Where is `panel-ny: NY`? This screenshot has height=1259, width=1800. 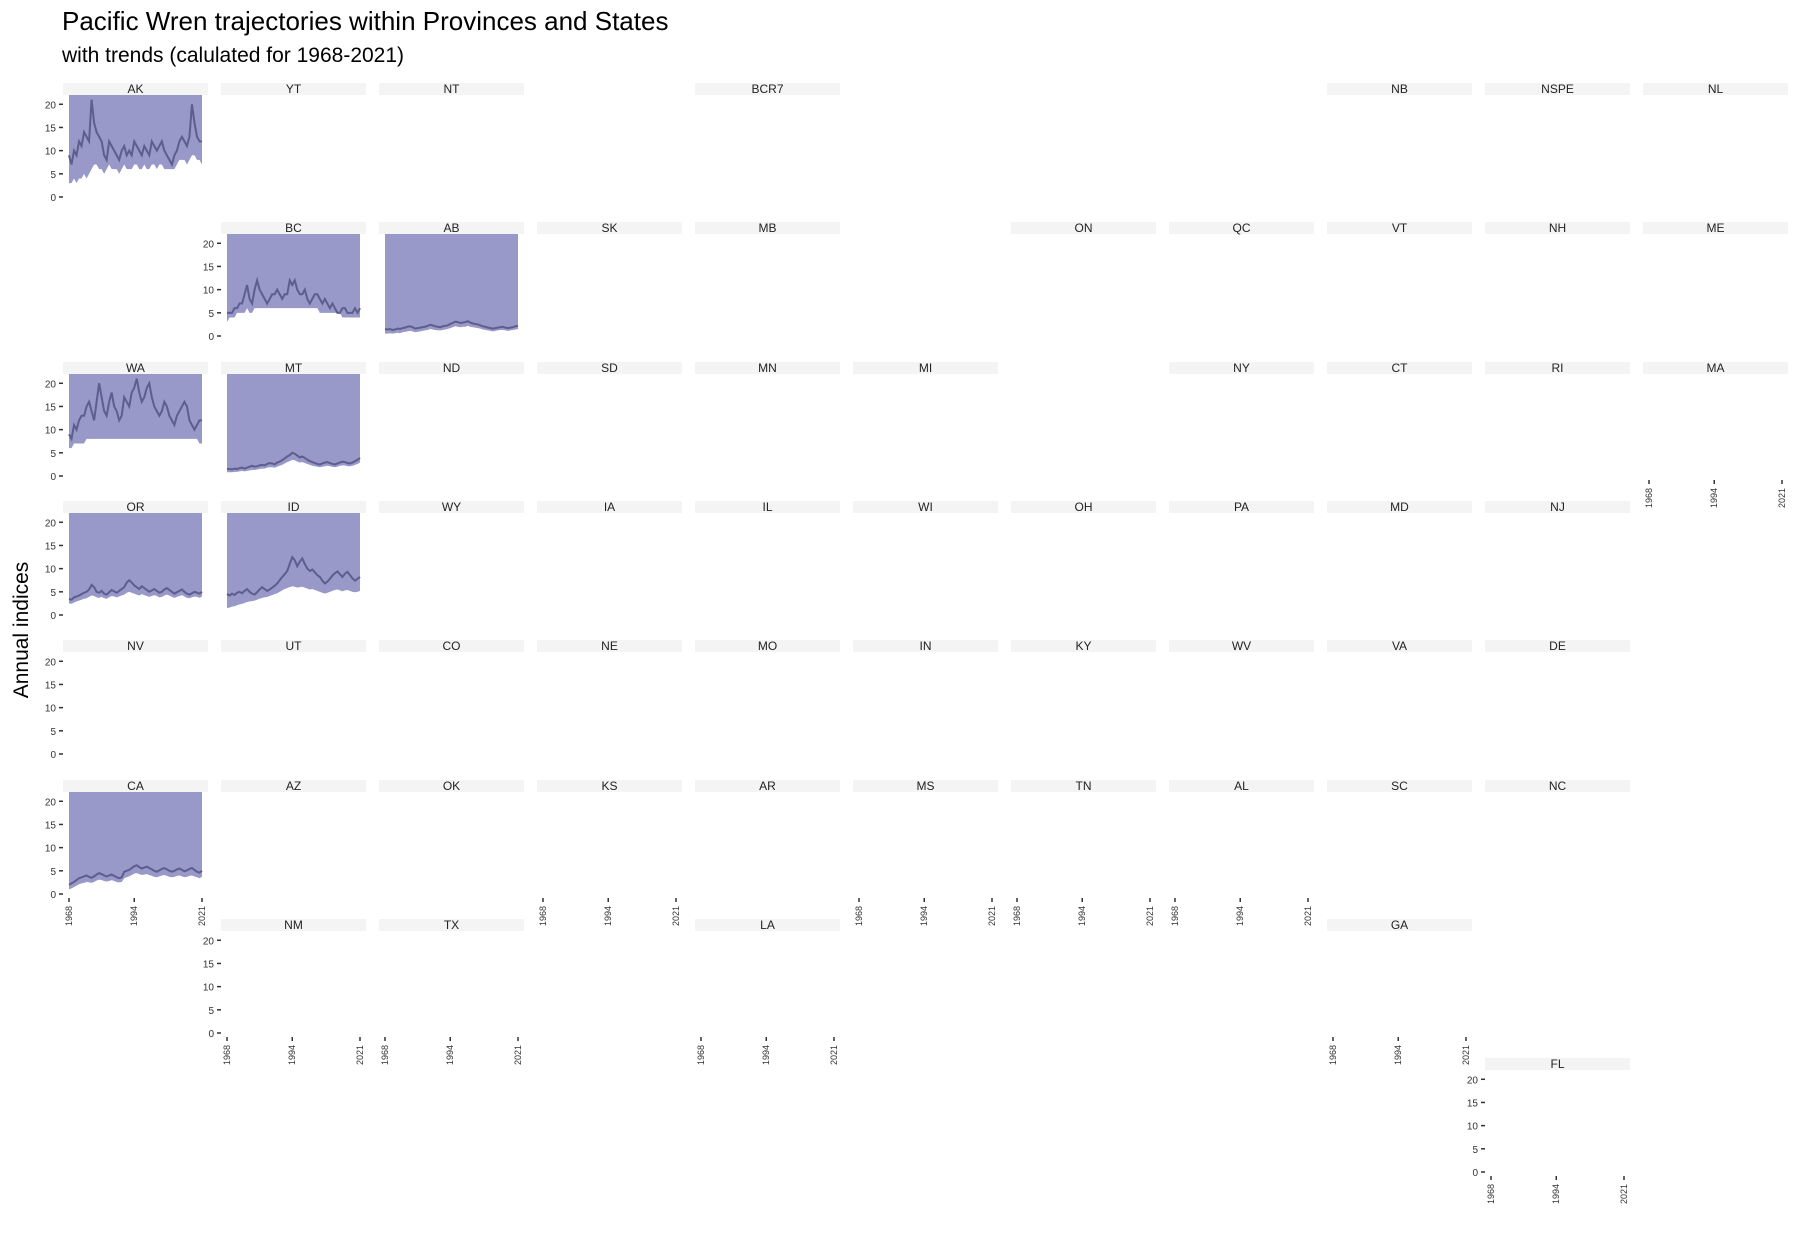
panel-ny: NY is located at coordinates (1241, 368).